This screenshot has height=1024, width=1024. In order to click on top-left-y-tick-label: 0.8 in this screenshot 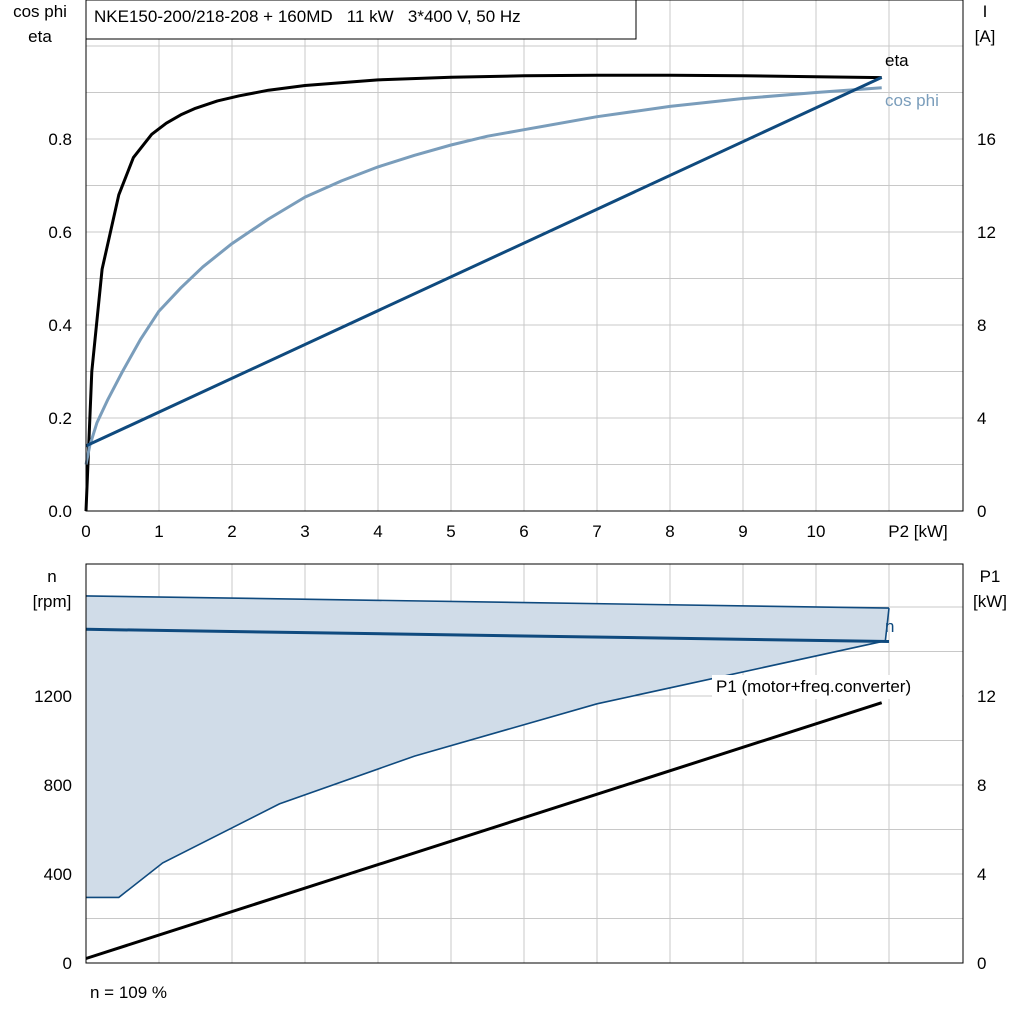, I will do `click(60, 139)`.